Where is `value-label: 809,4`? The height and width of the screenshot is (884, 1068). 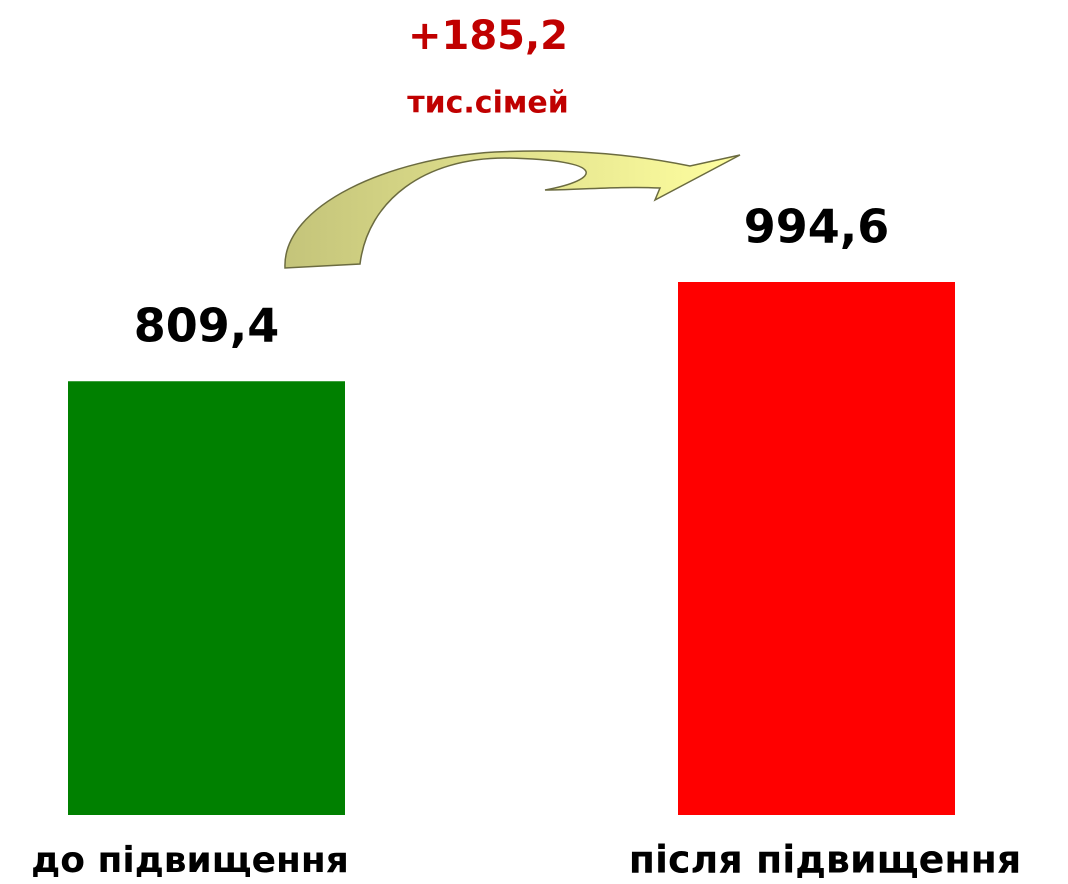 value-label: 809,4 is located at coordinates (207, 326).